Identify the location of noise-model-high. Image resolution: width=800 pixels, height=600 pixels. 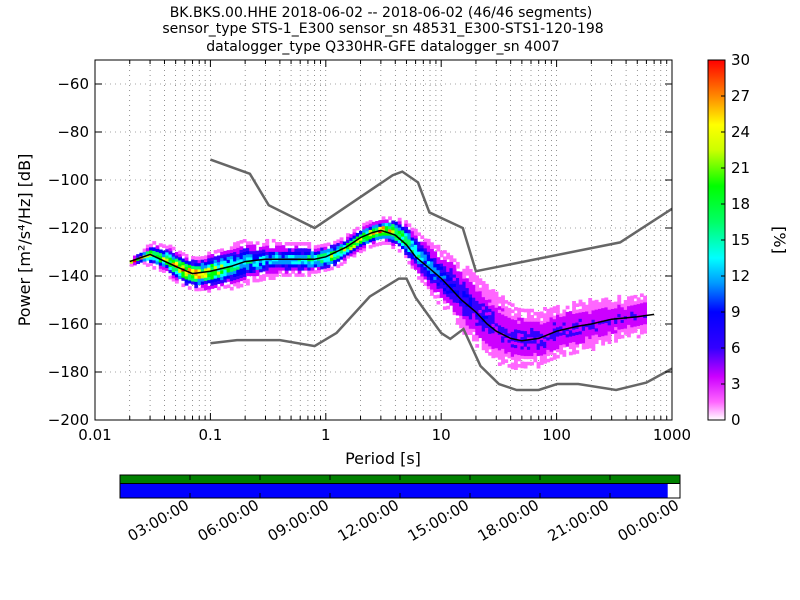
(440, 215).